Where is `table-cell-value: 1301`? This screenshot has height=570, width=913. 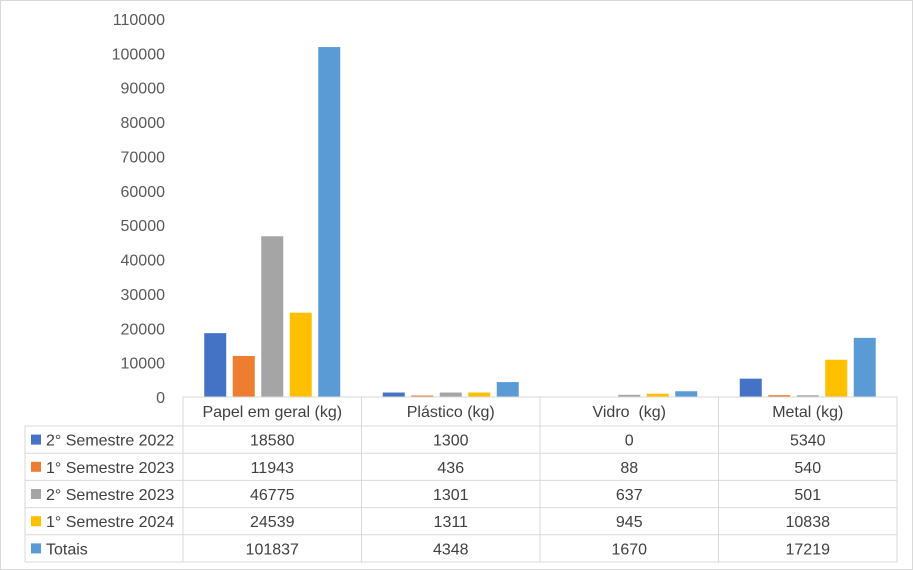
table-cell-value: 1301 is located at coordinates (451, 495).